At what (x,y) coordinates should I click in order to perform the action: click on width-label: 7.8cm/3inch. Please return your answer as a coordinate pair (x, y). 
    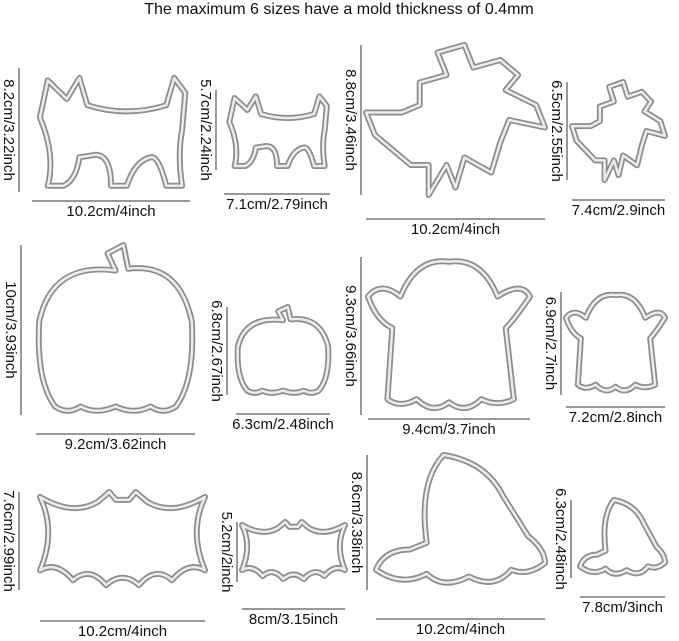
    Looking at the image, I should click on (622, 607).